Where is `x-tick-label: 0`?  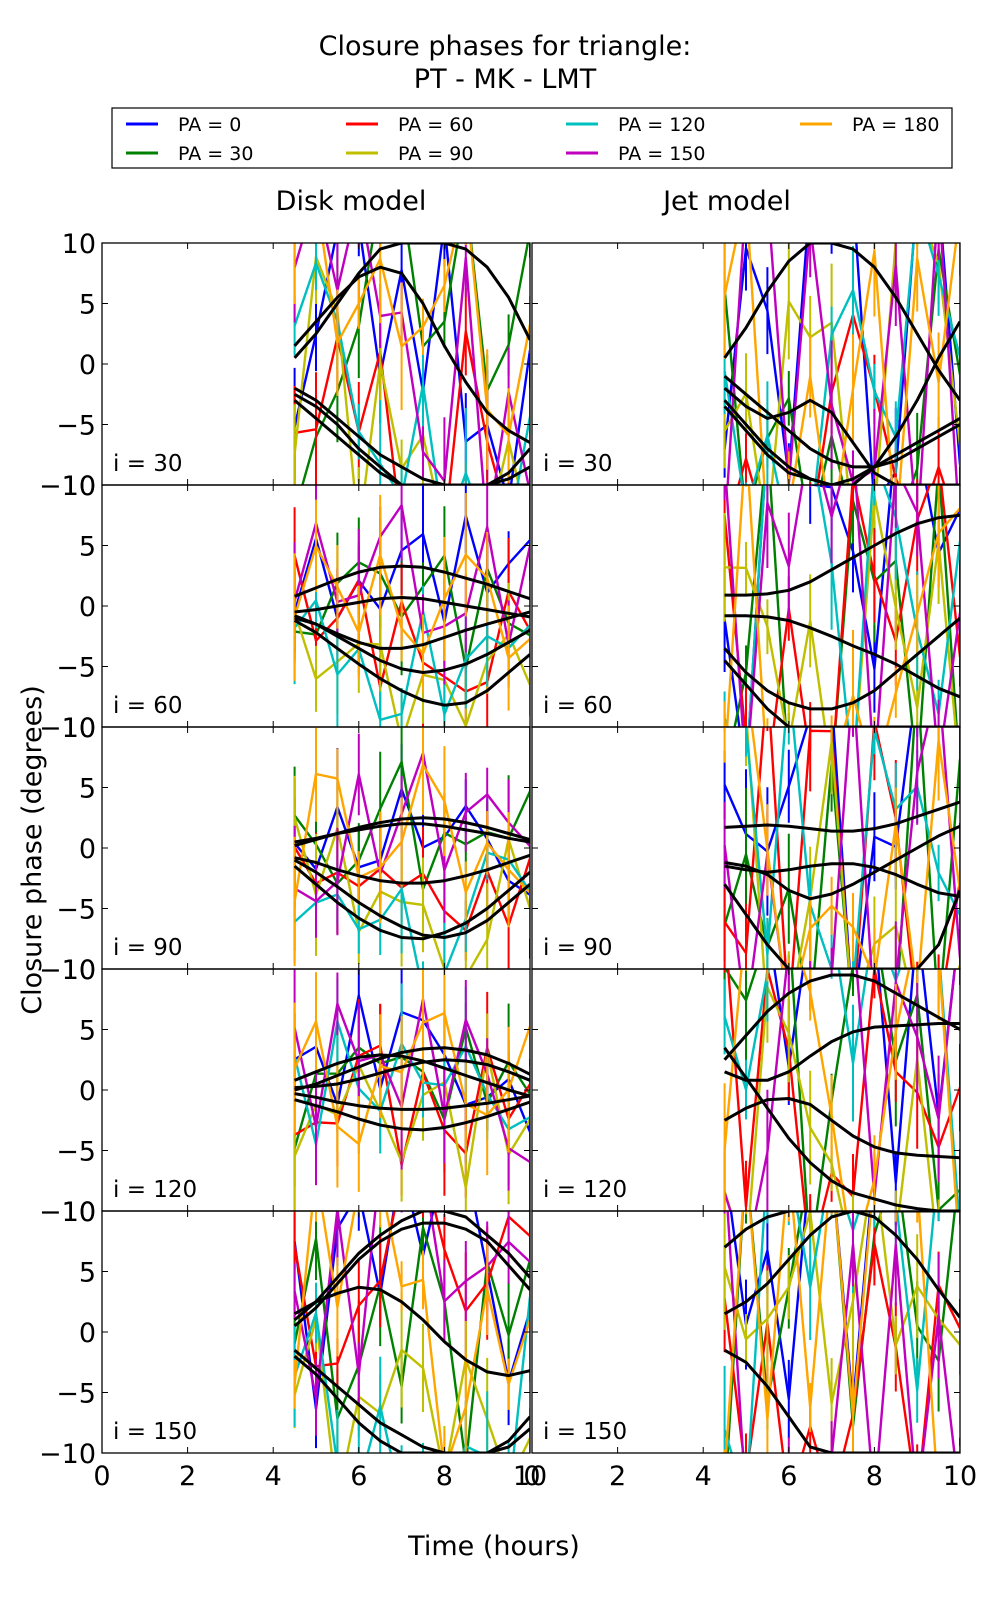
x-tick-label: 0 is located at coordinates (531, 1476).